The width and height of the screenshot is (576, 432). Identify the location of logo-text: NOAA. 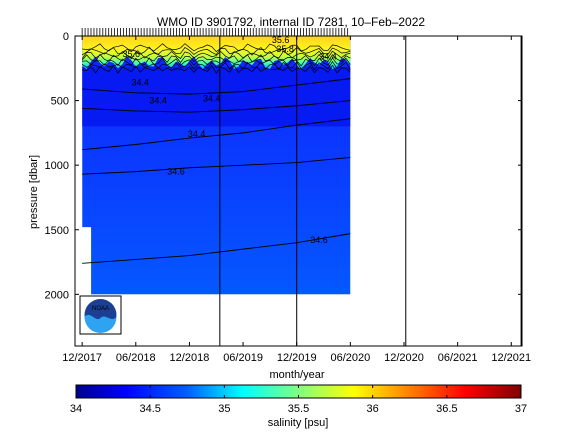
(100, 309).